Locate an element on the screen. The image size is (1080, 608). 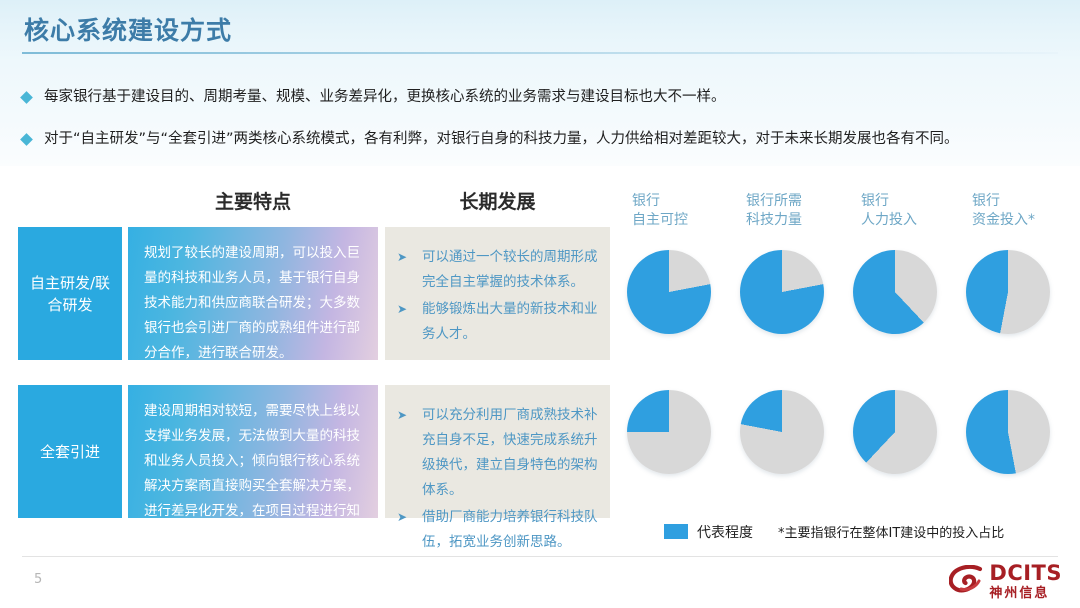
pie-column-header-1: 银行 自主可控 is located at coordinates (660, 211).